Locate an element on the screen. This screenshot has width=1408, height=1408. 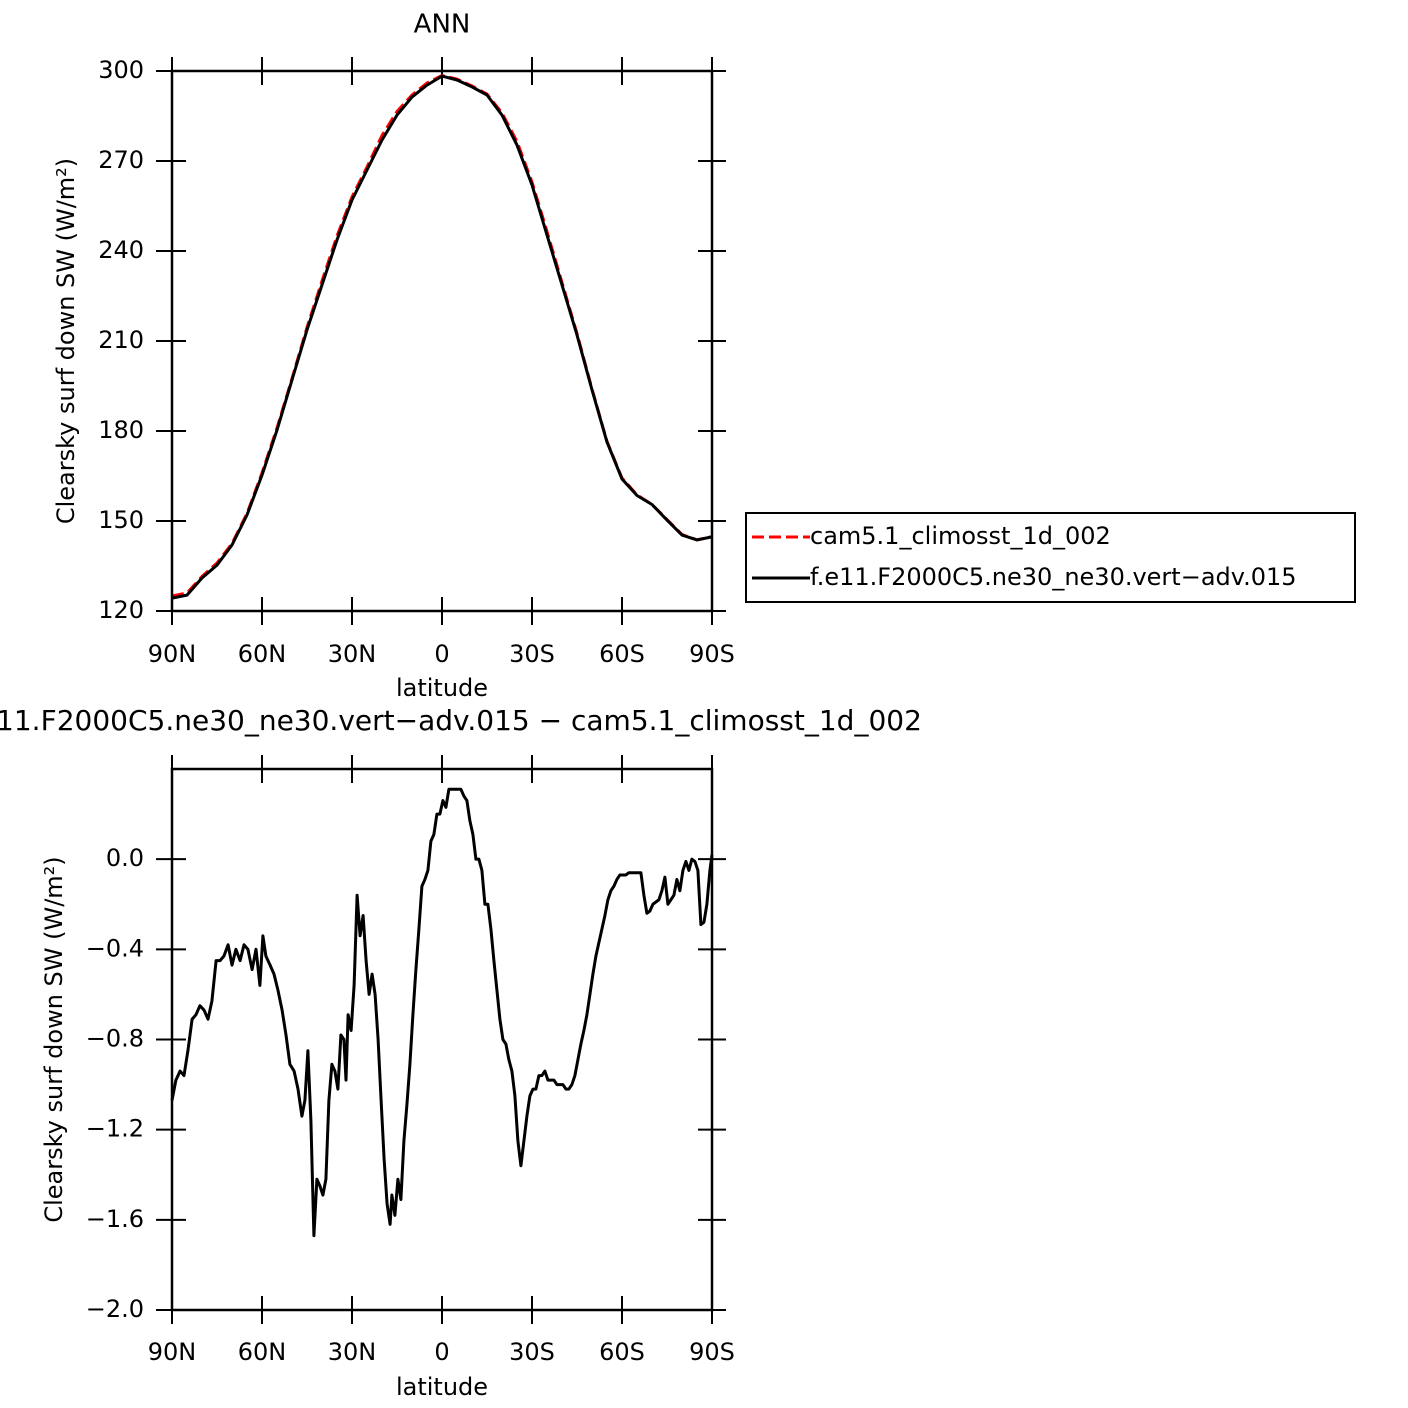
legend-label: f.e11.F2000C5.ne30_ne30.vert−adv.015 is located at coordinates (1053, 577).